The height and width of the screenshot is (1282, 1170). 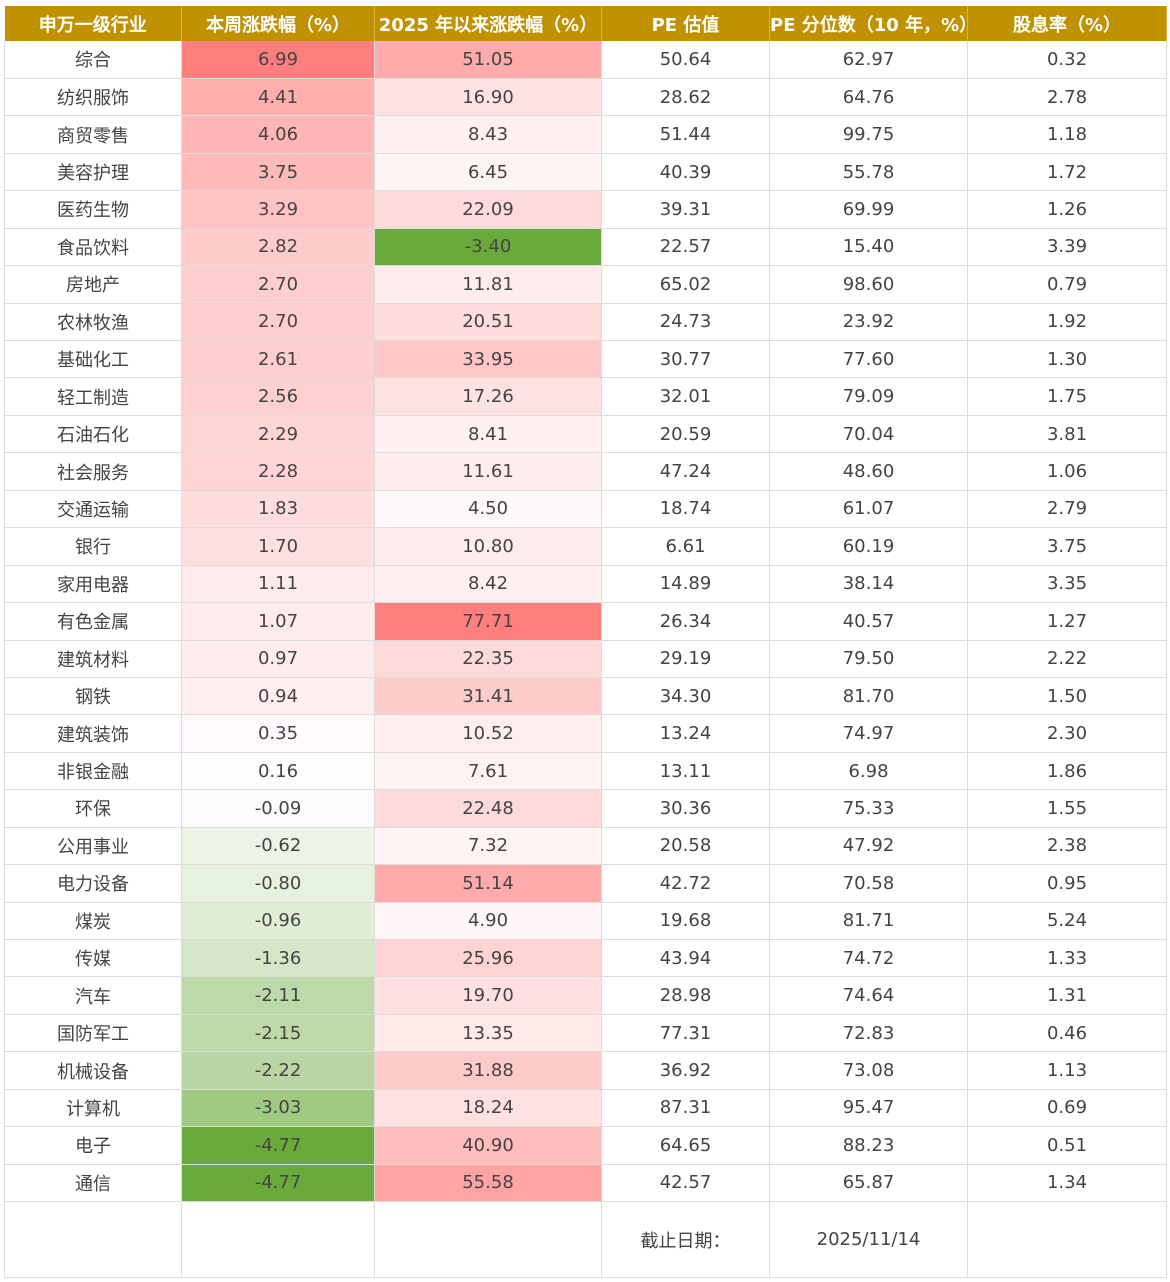 What do you see at coordinates (685, 284) in the screenshot?
I see `pe-cell: 65.02` at bounding box center [685, 284].